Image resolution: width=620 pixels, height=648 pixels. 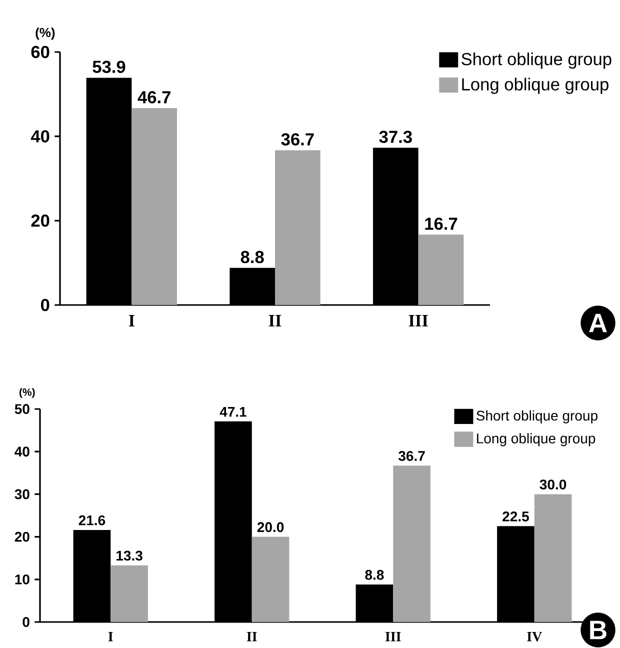 What do you see at coordinates (154, 97) in the screenshot?
I see `data-label: 46.7` at bounding box center [154, 97].